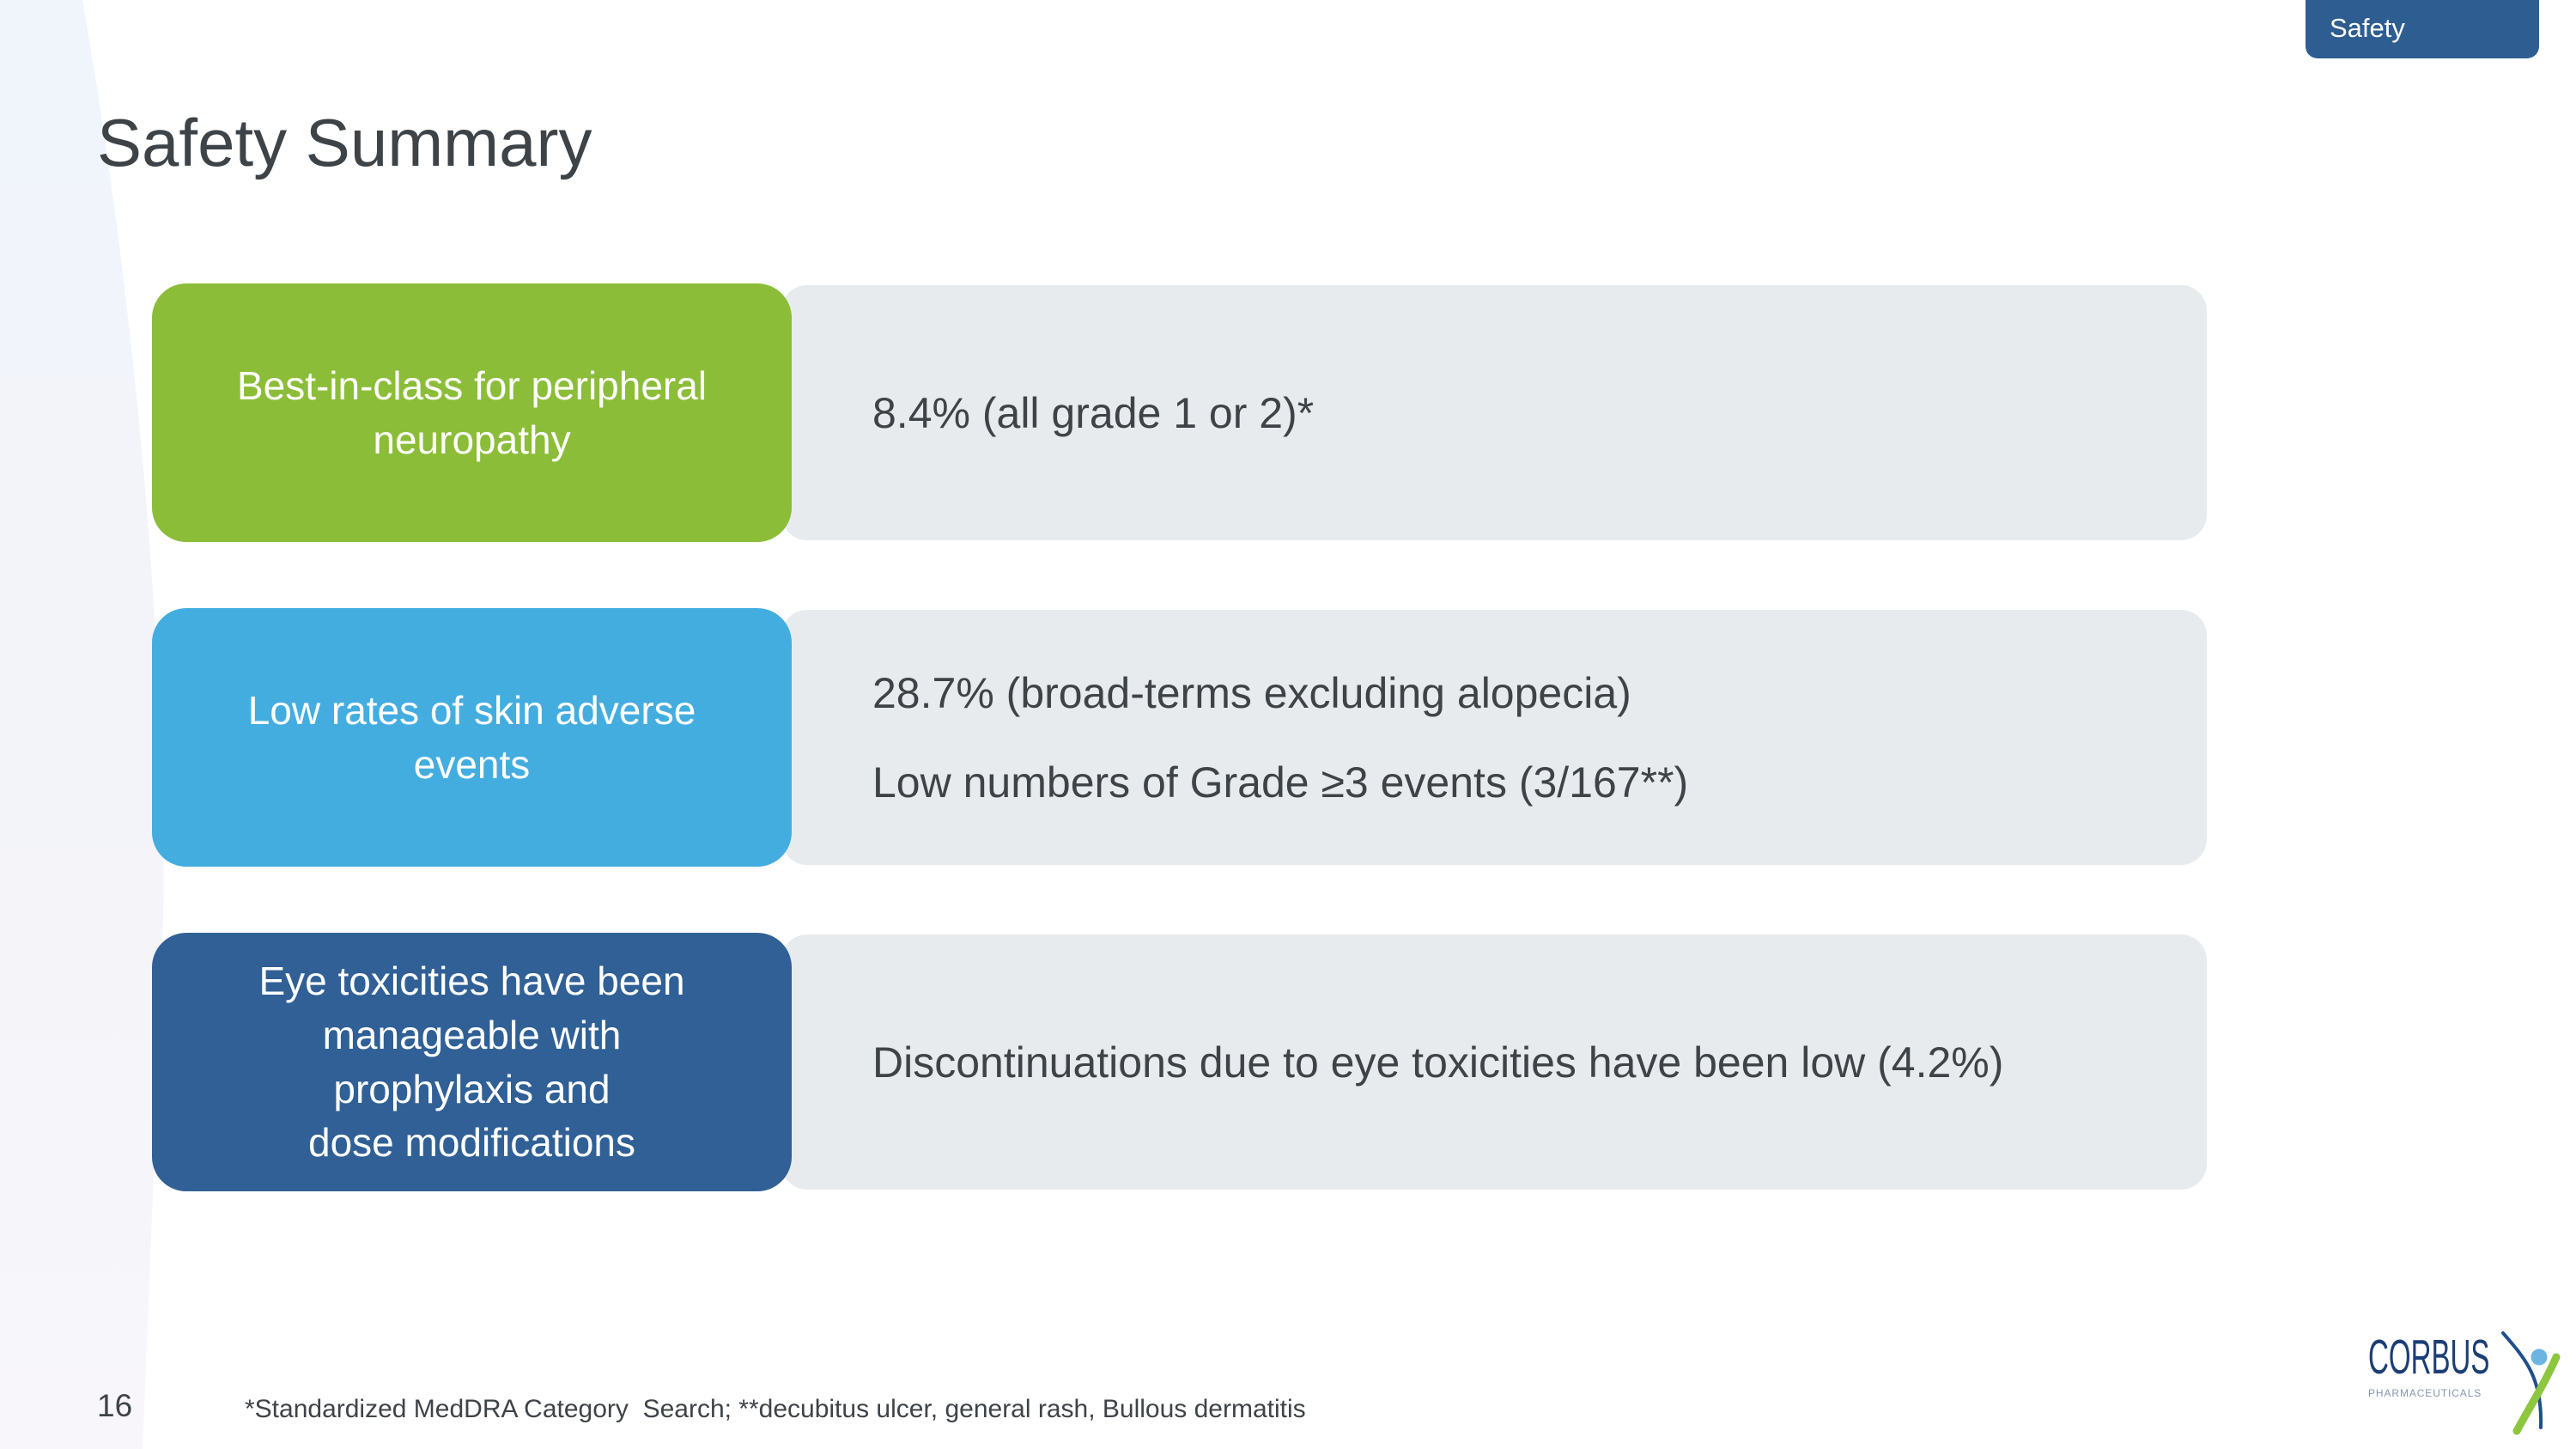 This screenshot has width=2576, height=1449. Describe the element at coordinates (472, 1088) in the screenshot. I see `label-line: prophylaxis and` at that location.